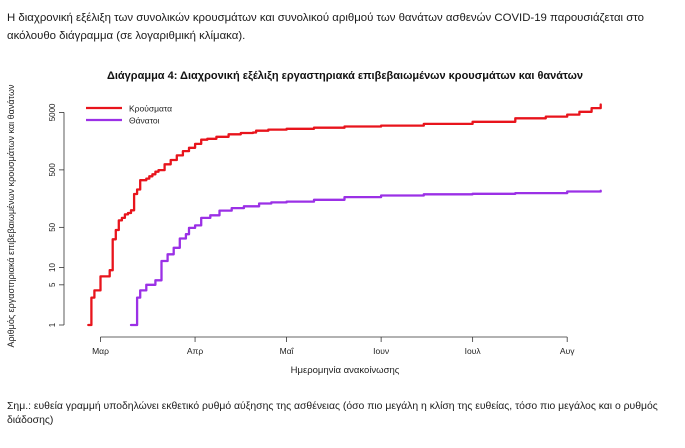 This screenshot has width=685, height=448. What do you see at coordinates (144, 121) in the screenshot?
I see `legend-label-1: Θάνατοι` at bounding box center [144, 121].